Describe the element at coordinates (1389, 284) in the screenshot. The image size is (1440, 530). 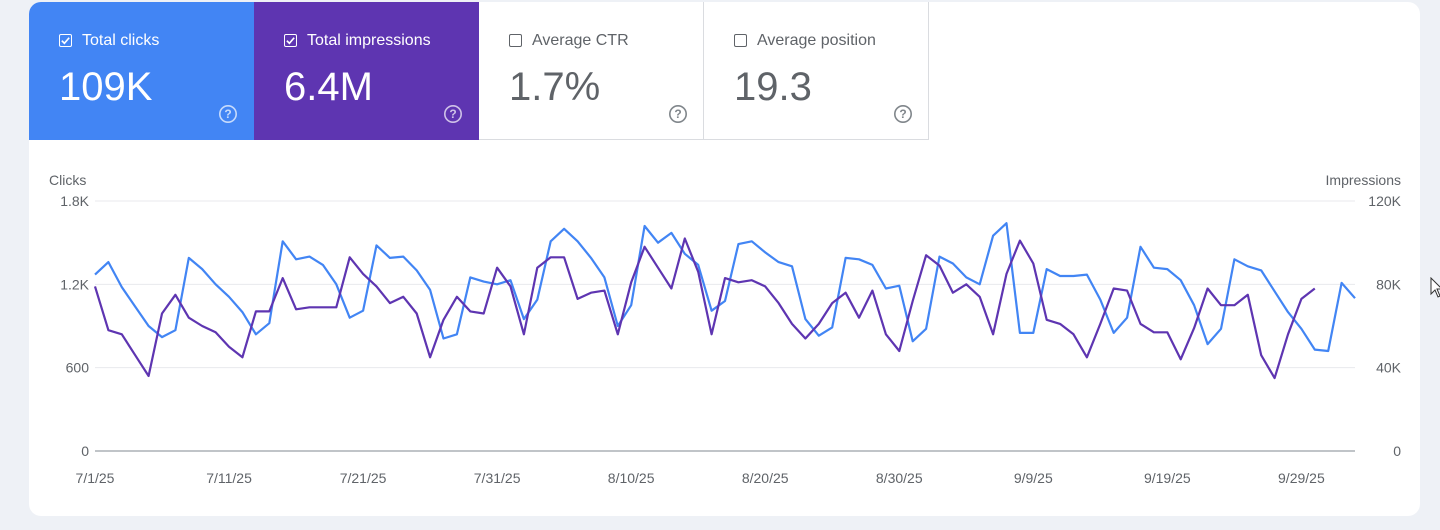
I see `y-right-tick-label: 80K` at that location.